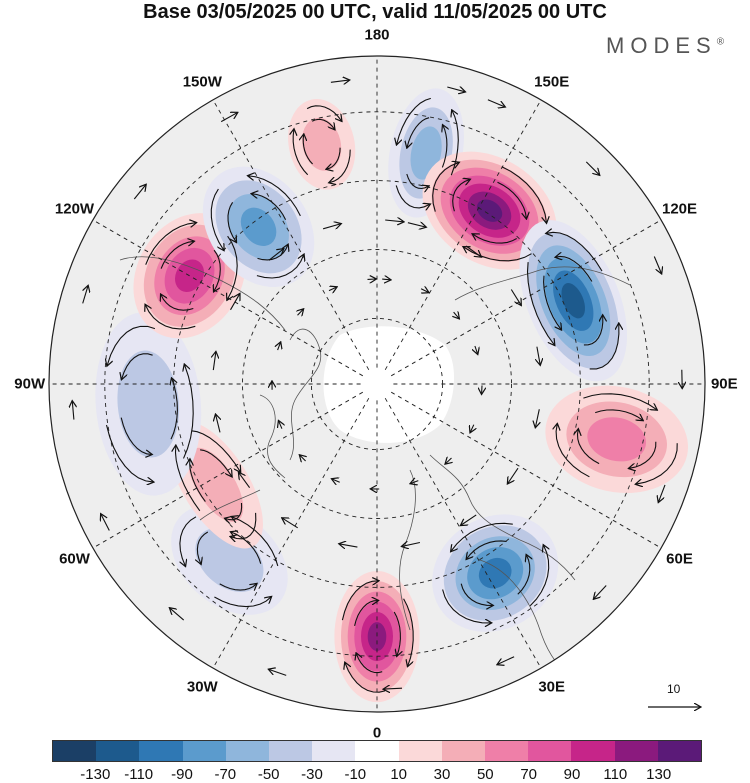 The height and width of the screenshot is (783, 750). What do you see at coordinates (389, 384) in the screenshot?
I see `pole-region` at bounding box center [389, 384].